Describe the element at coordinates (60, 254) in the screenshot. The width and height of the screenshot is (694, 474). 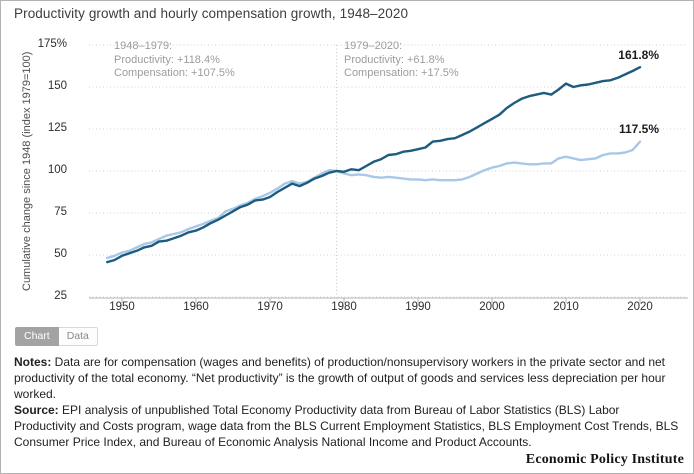
I see `y-tick-label: 50` at that location.